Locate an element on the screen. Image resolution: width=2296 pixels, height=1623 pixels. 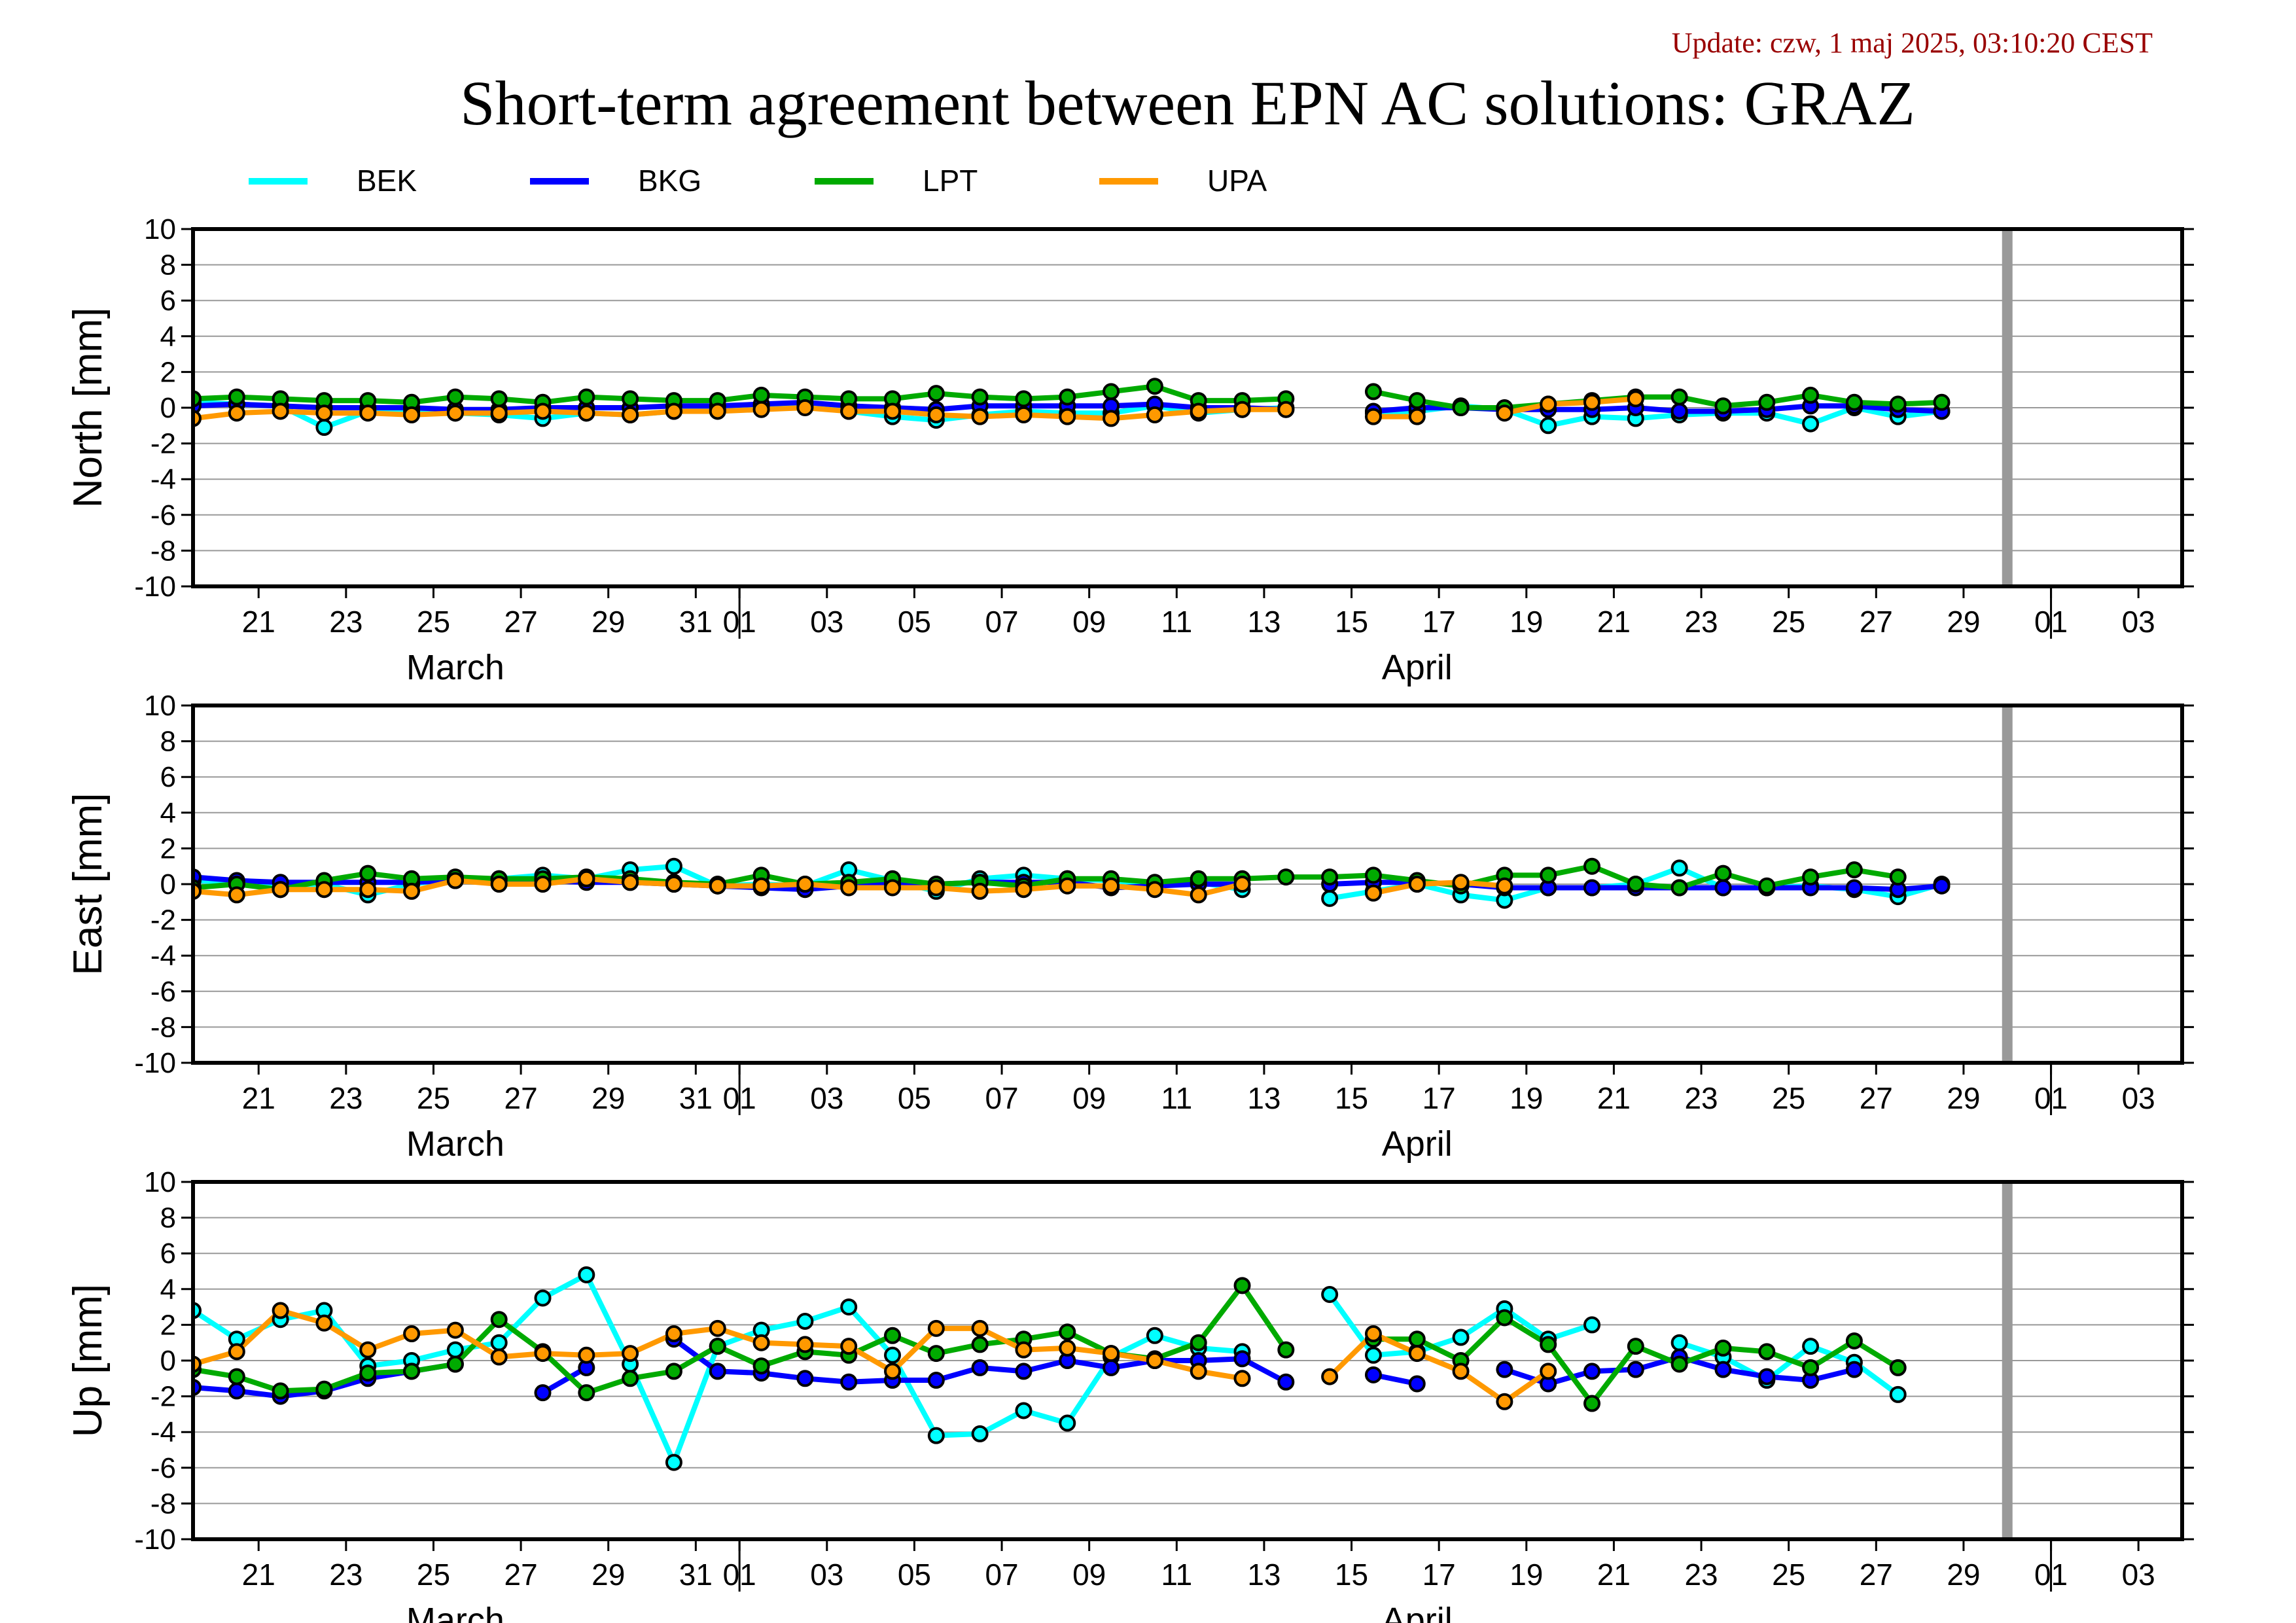
x-tick-label: 21 is located at coordinates (1614, 1098).